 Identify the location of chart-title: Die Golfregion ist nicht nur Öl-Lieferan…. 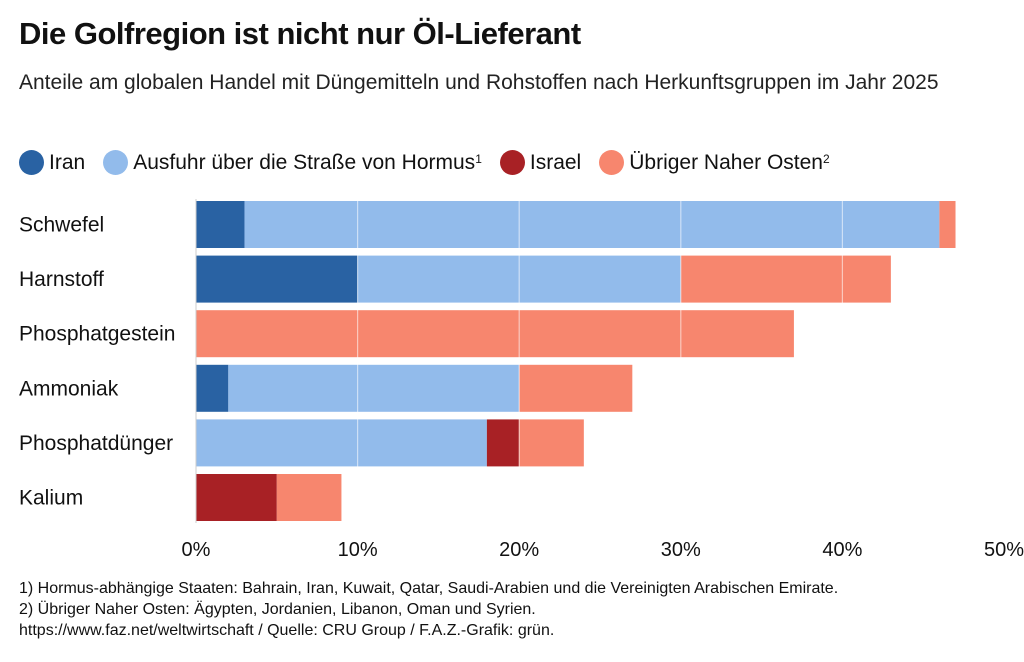
(300, 33).